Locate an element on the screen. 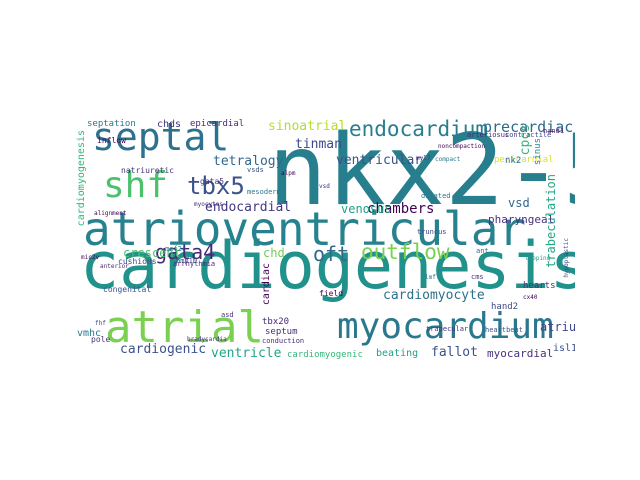  word-cardiomyogenesis: cardiomyogenesis is located at coordinates (81, 178).